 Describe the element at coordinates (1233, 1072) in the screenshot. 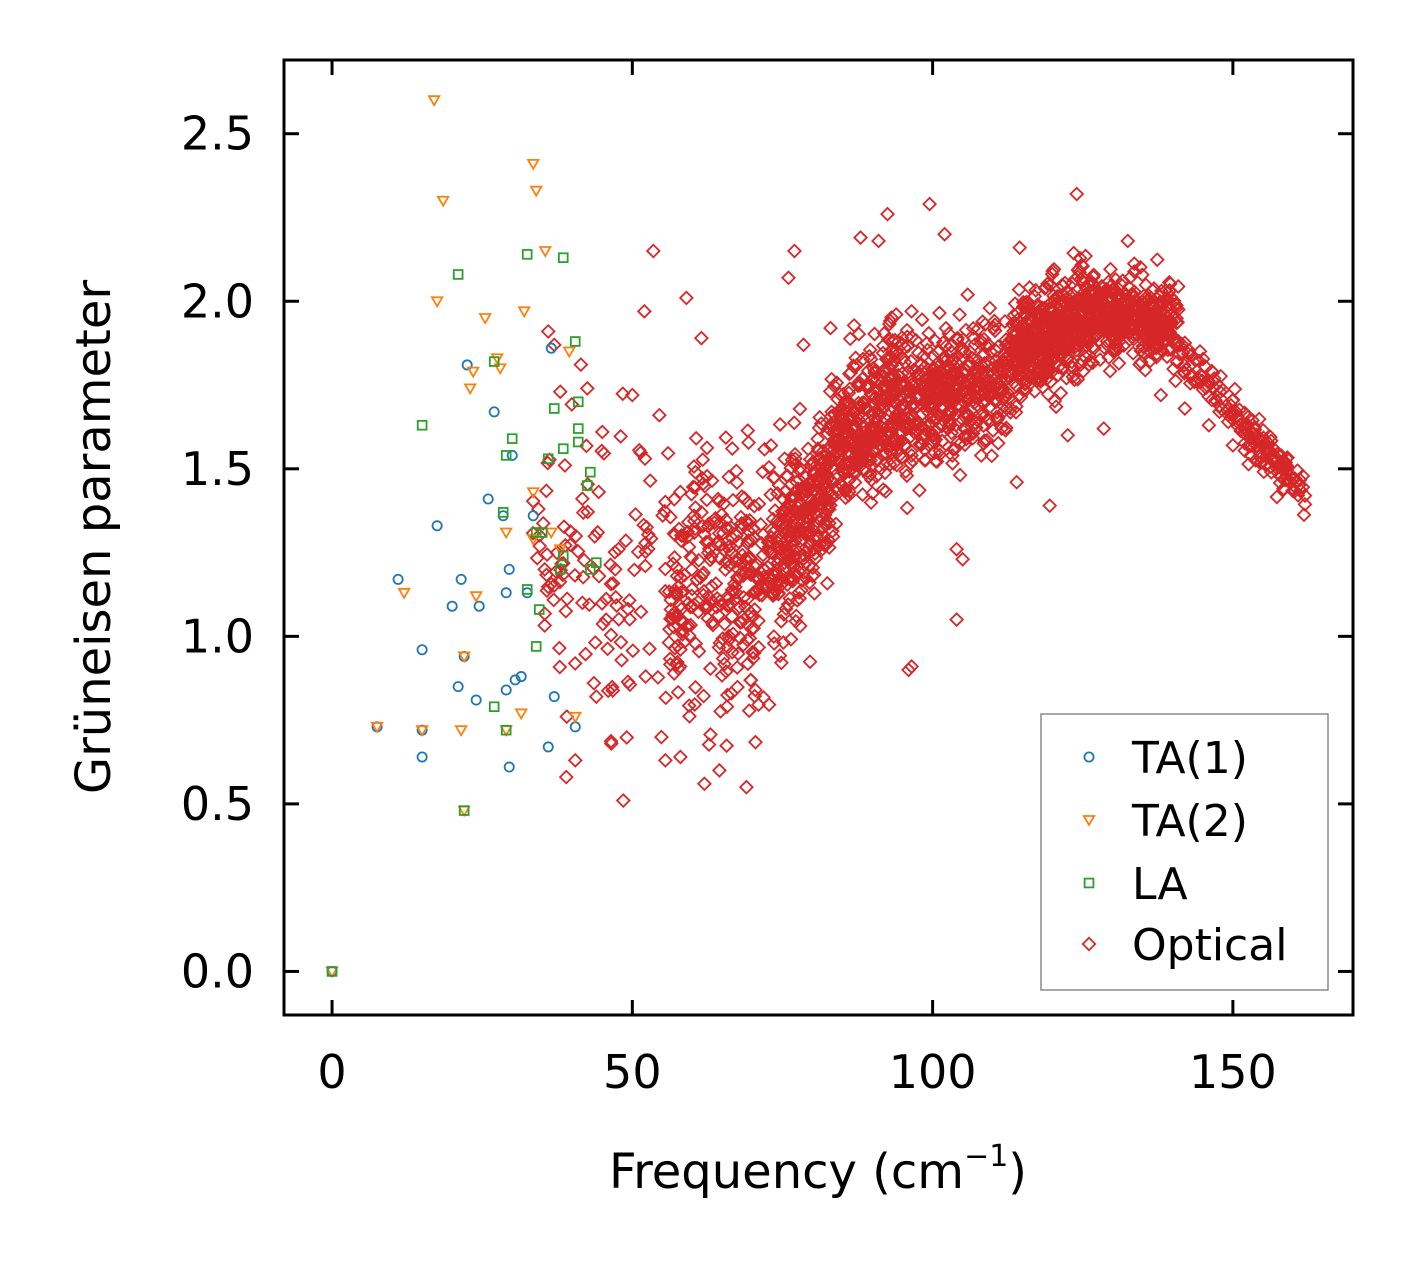

I see `x-tick-label: 150` at that location.